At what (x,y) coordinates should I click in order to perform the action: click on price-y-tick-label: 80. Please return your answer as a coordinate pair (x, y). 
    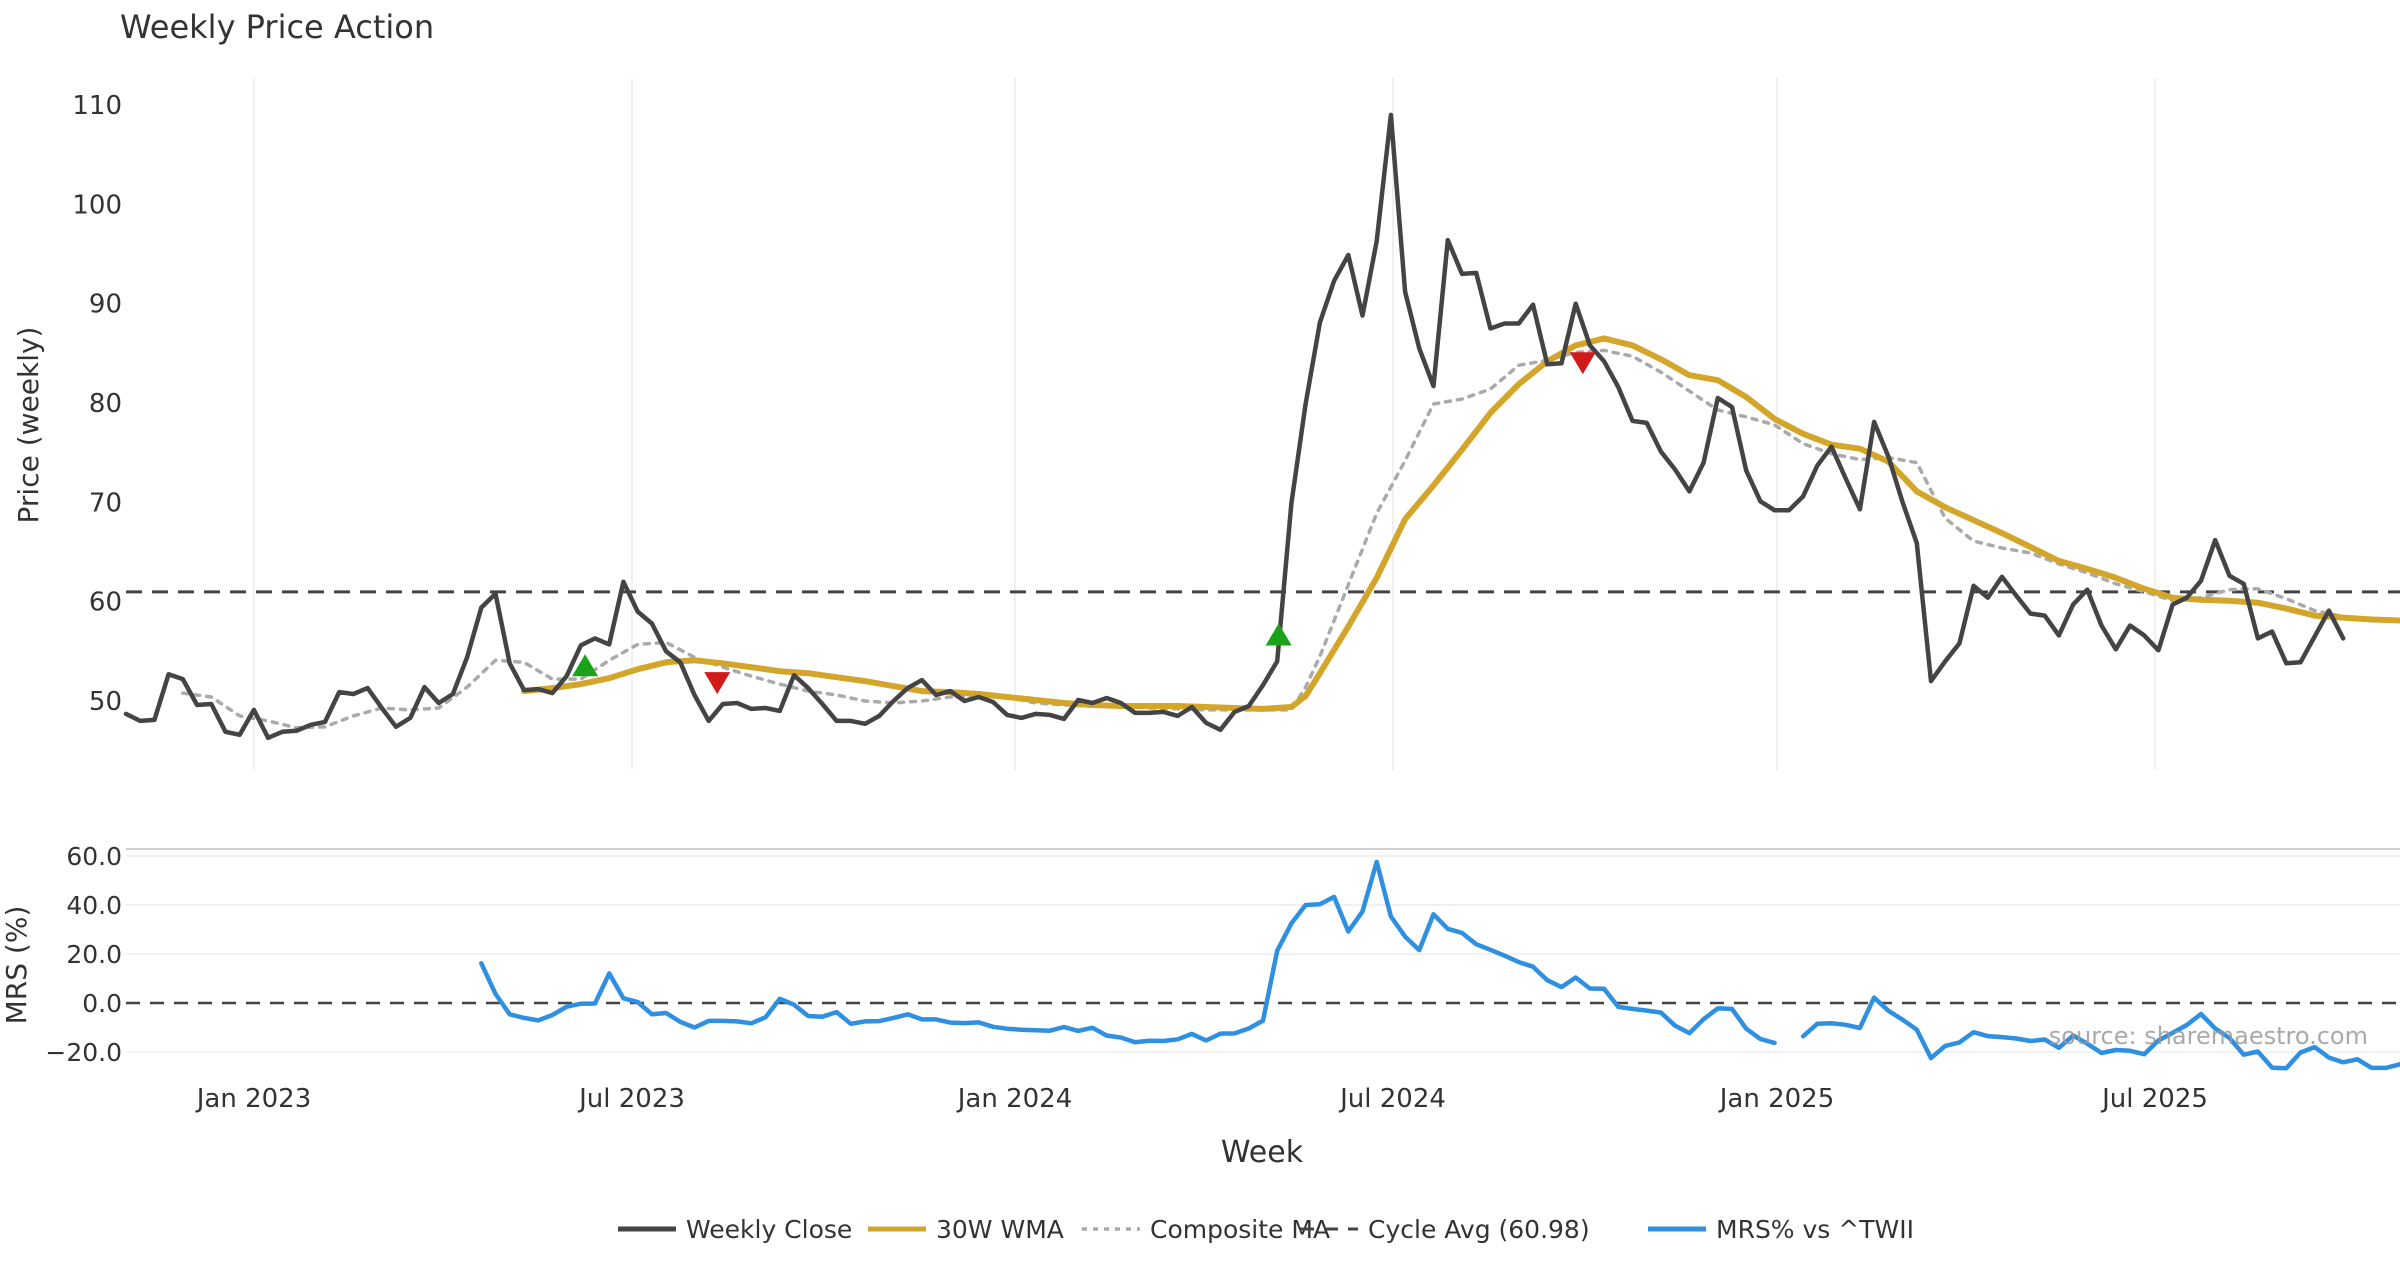
    Looking at the image, I should click on (105, 404).